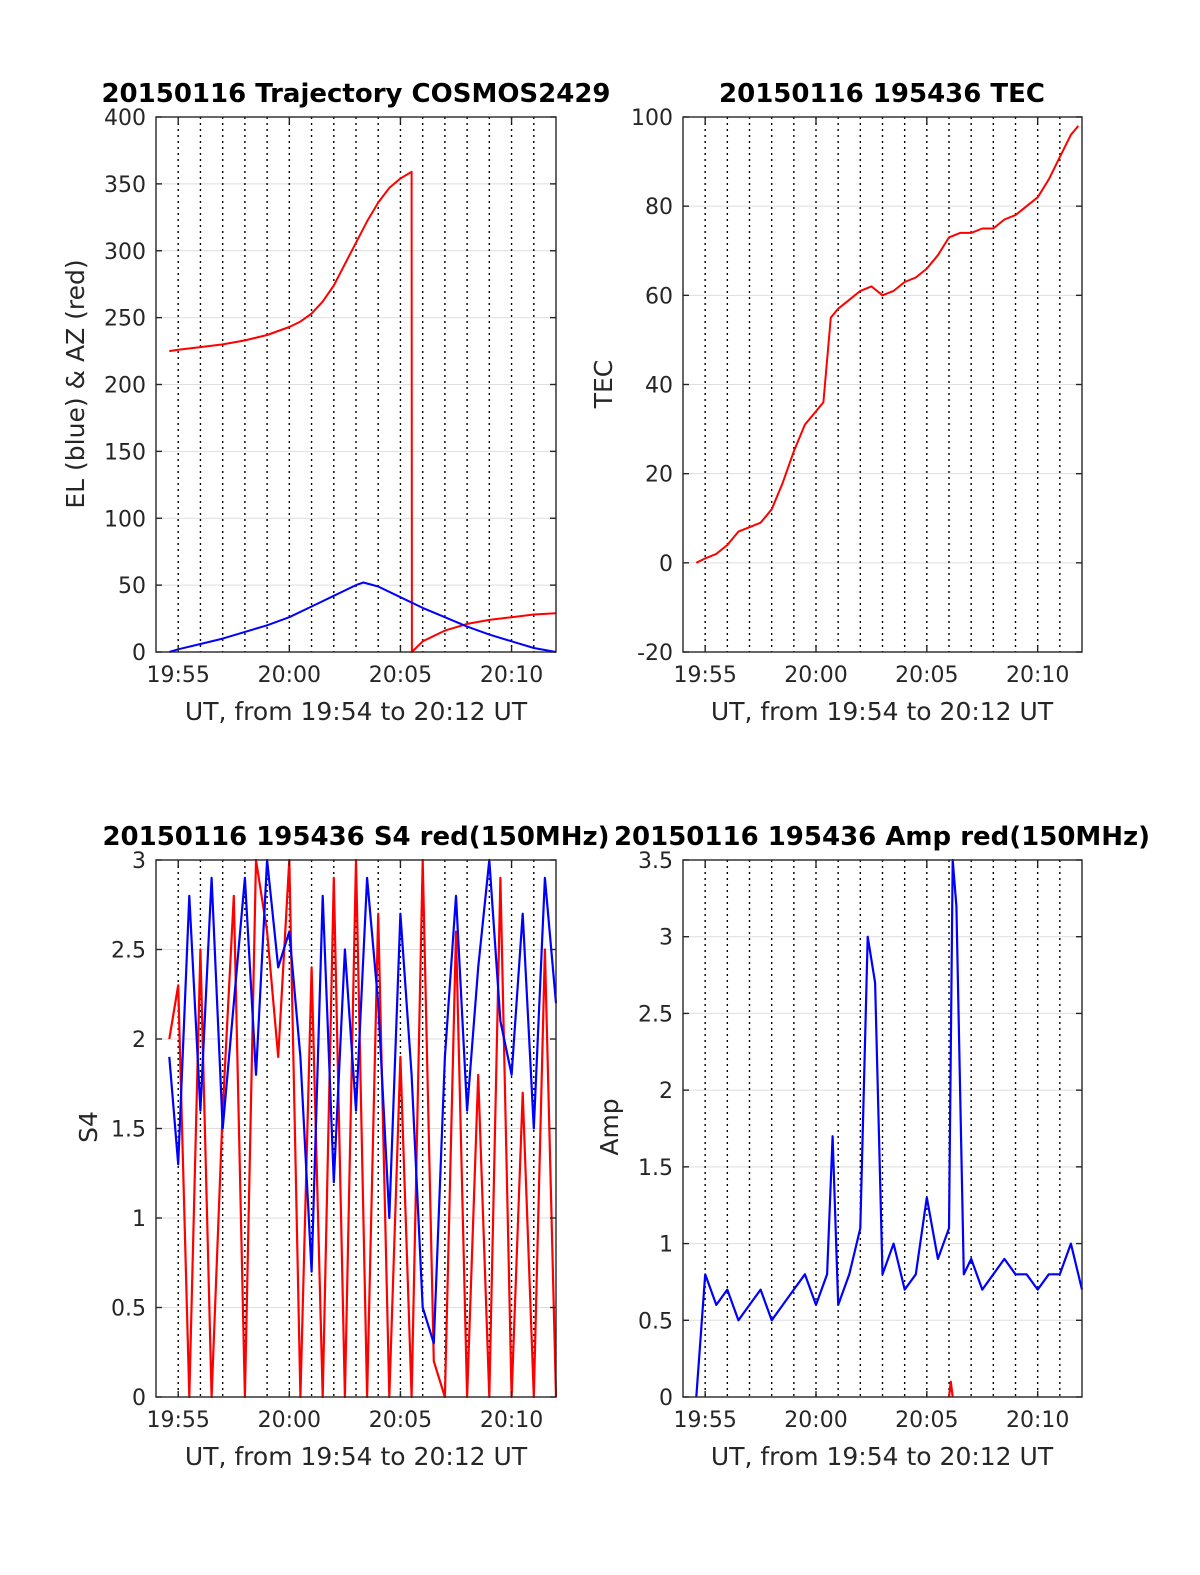  I want to click on y-tick-label: 350, so click(125, 185).